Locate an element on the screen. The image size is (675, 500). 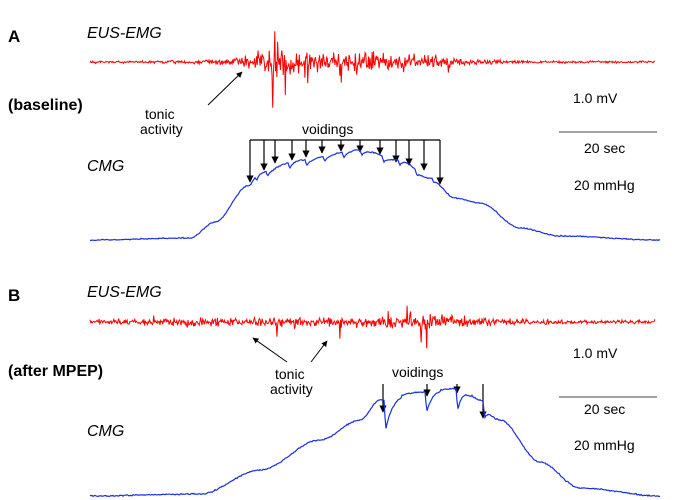
panel-b-condition: (after MPEP) is located at coordinates (55, 371).